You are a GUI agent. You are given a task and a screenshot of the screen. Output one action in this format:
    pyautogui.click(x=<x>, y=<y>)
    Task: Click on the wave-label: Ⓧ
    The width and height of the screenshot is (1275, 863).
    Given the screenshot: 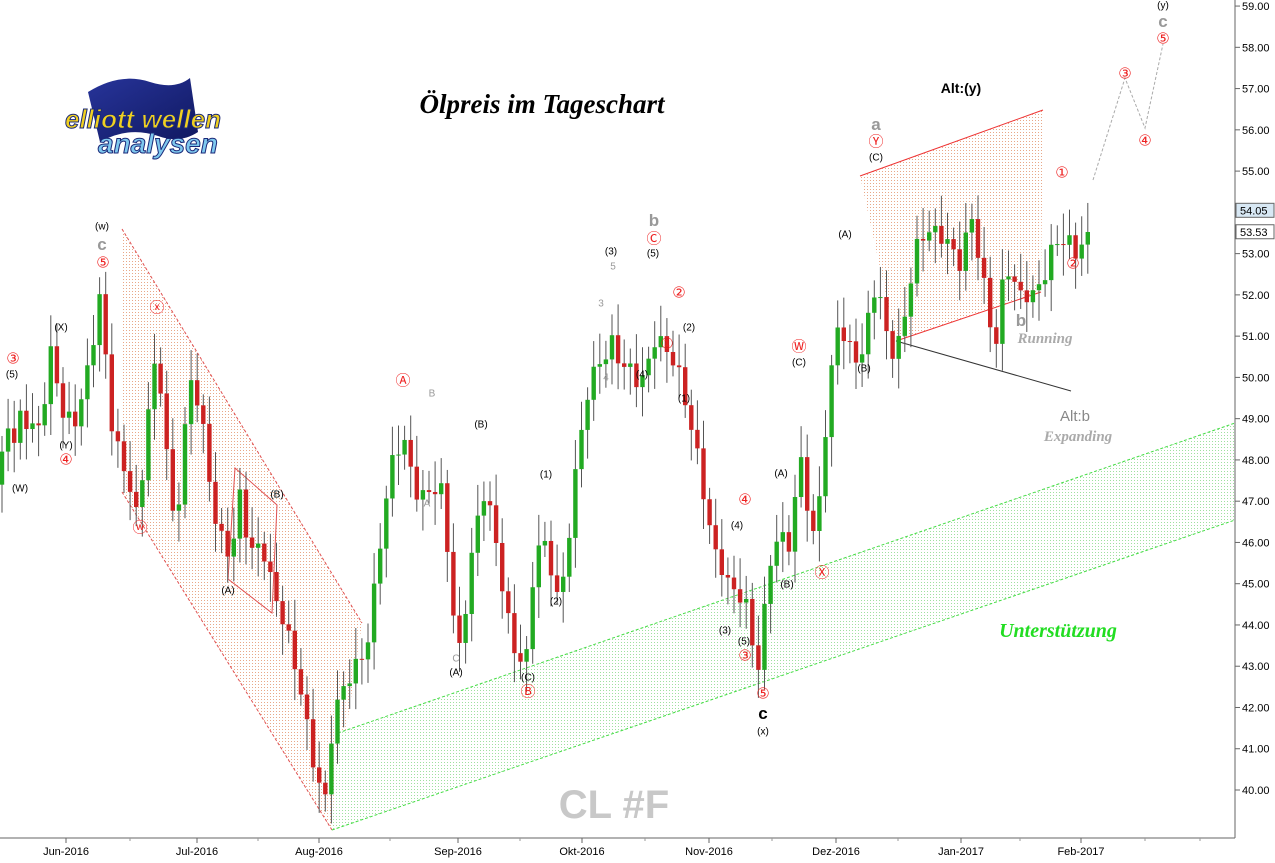 What is the action you would take?
    pyautogui.click(x=821, y=572)
    